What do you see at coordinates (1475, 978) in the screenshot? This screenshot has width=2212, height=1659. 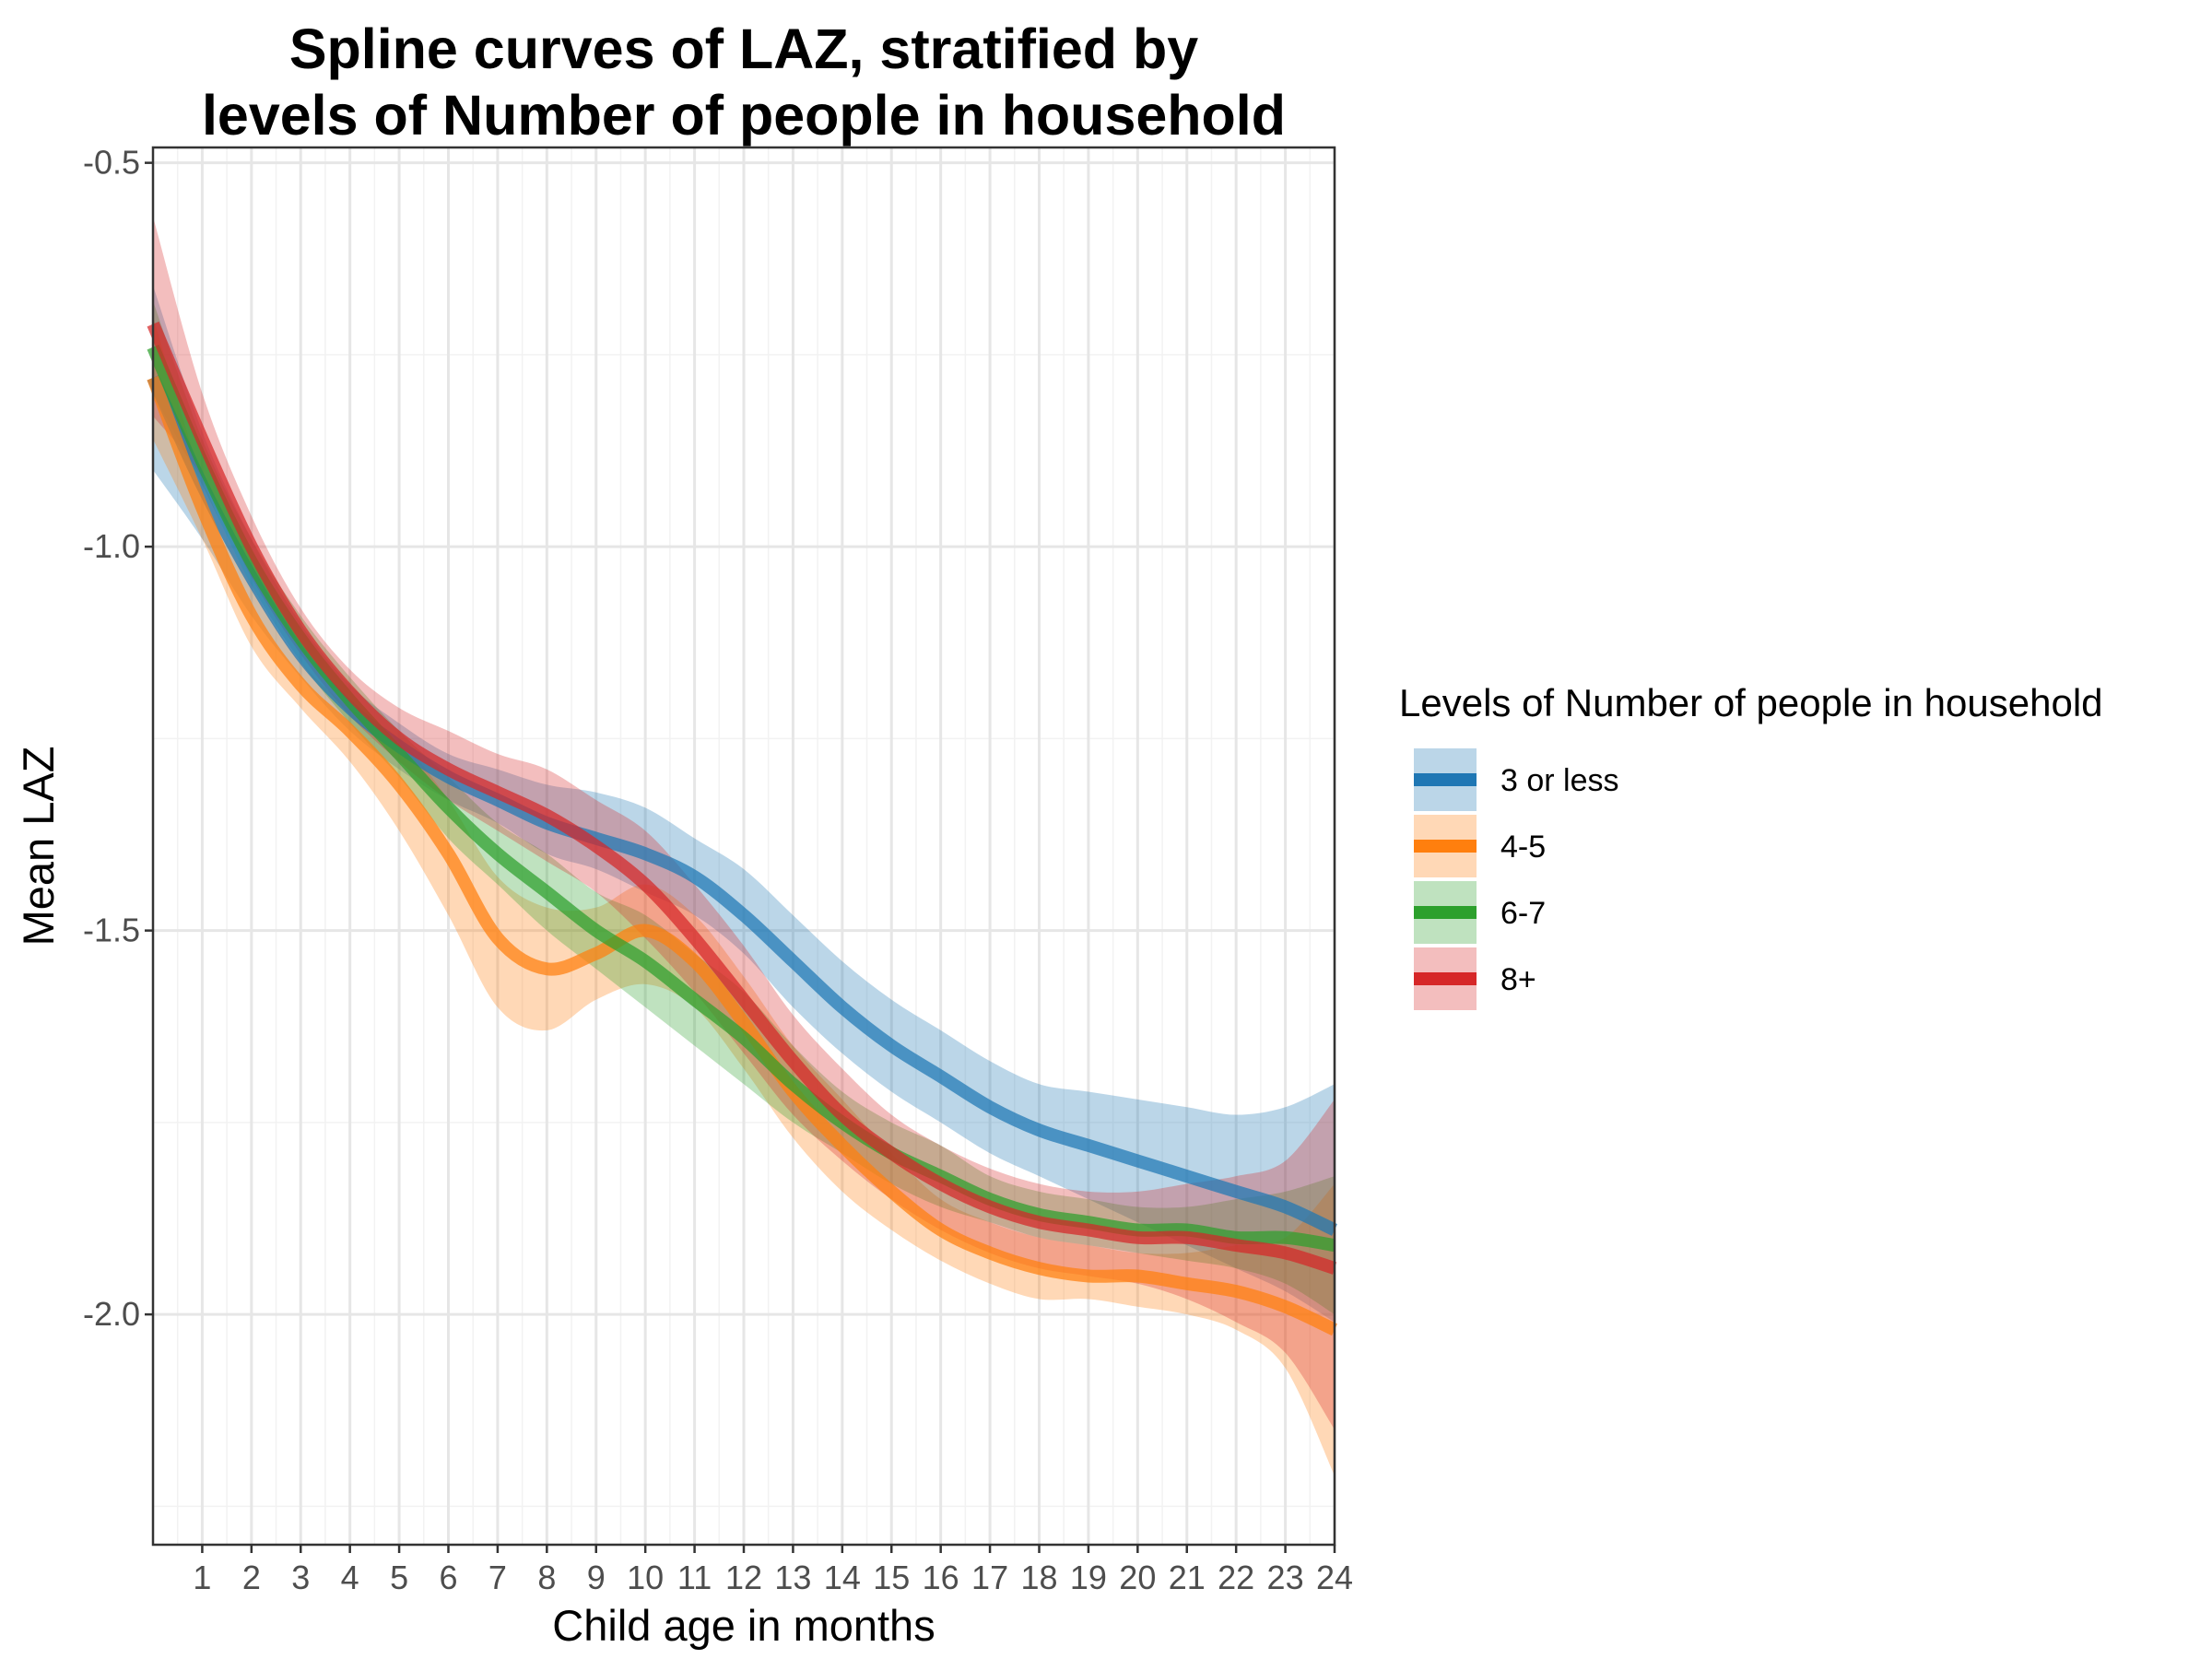 I see `legend-item-8: 8+` at bounding box center [1475, 978].